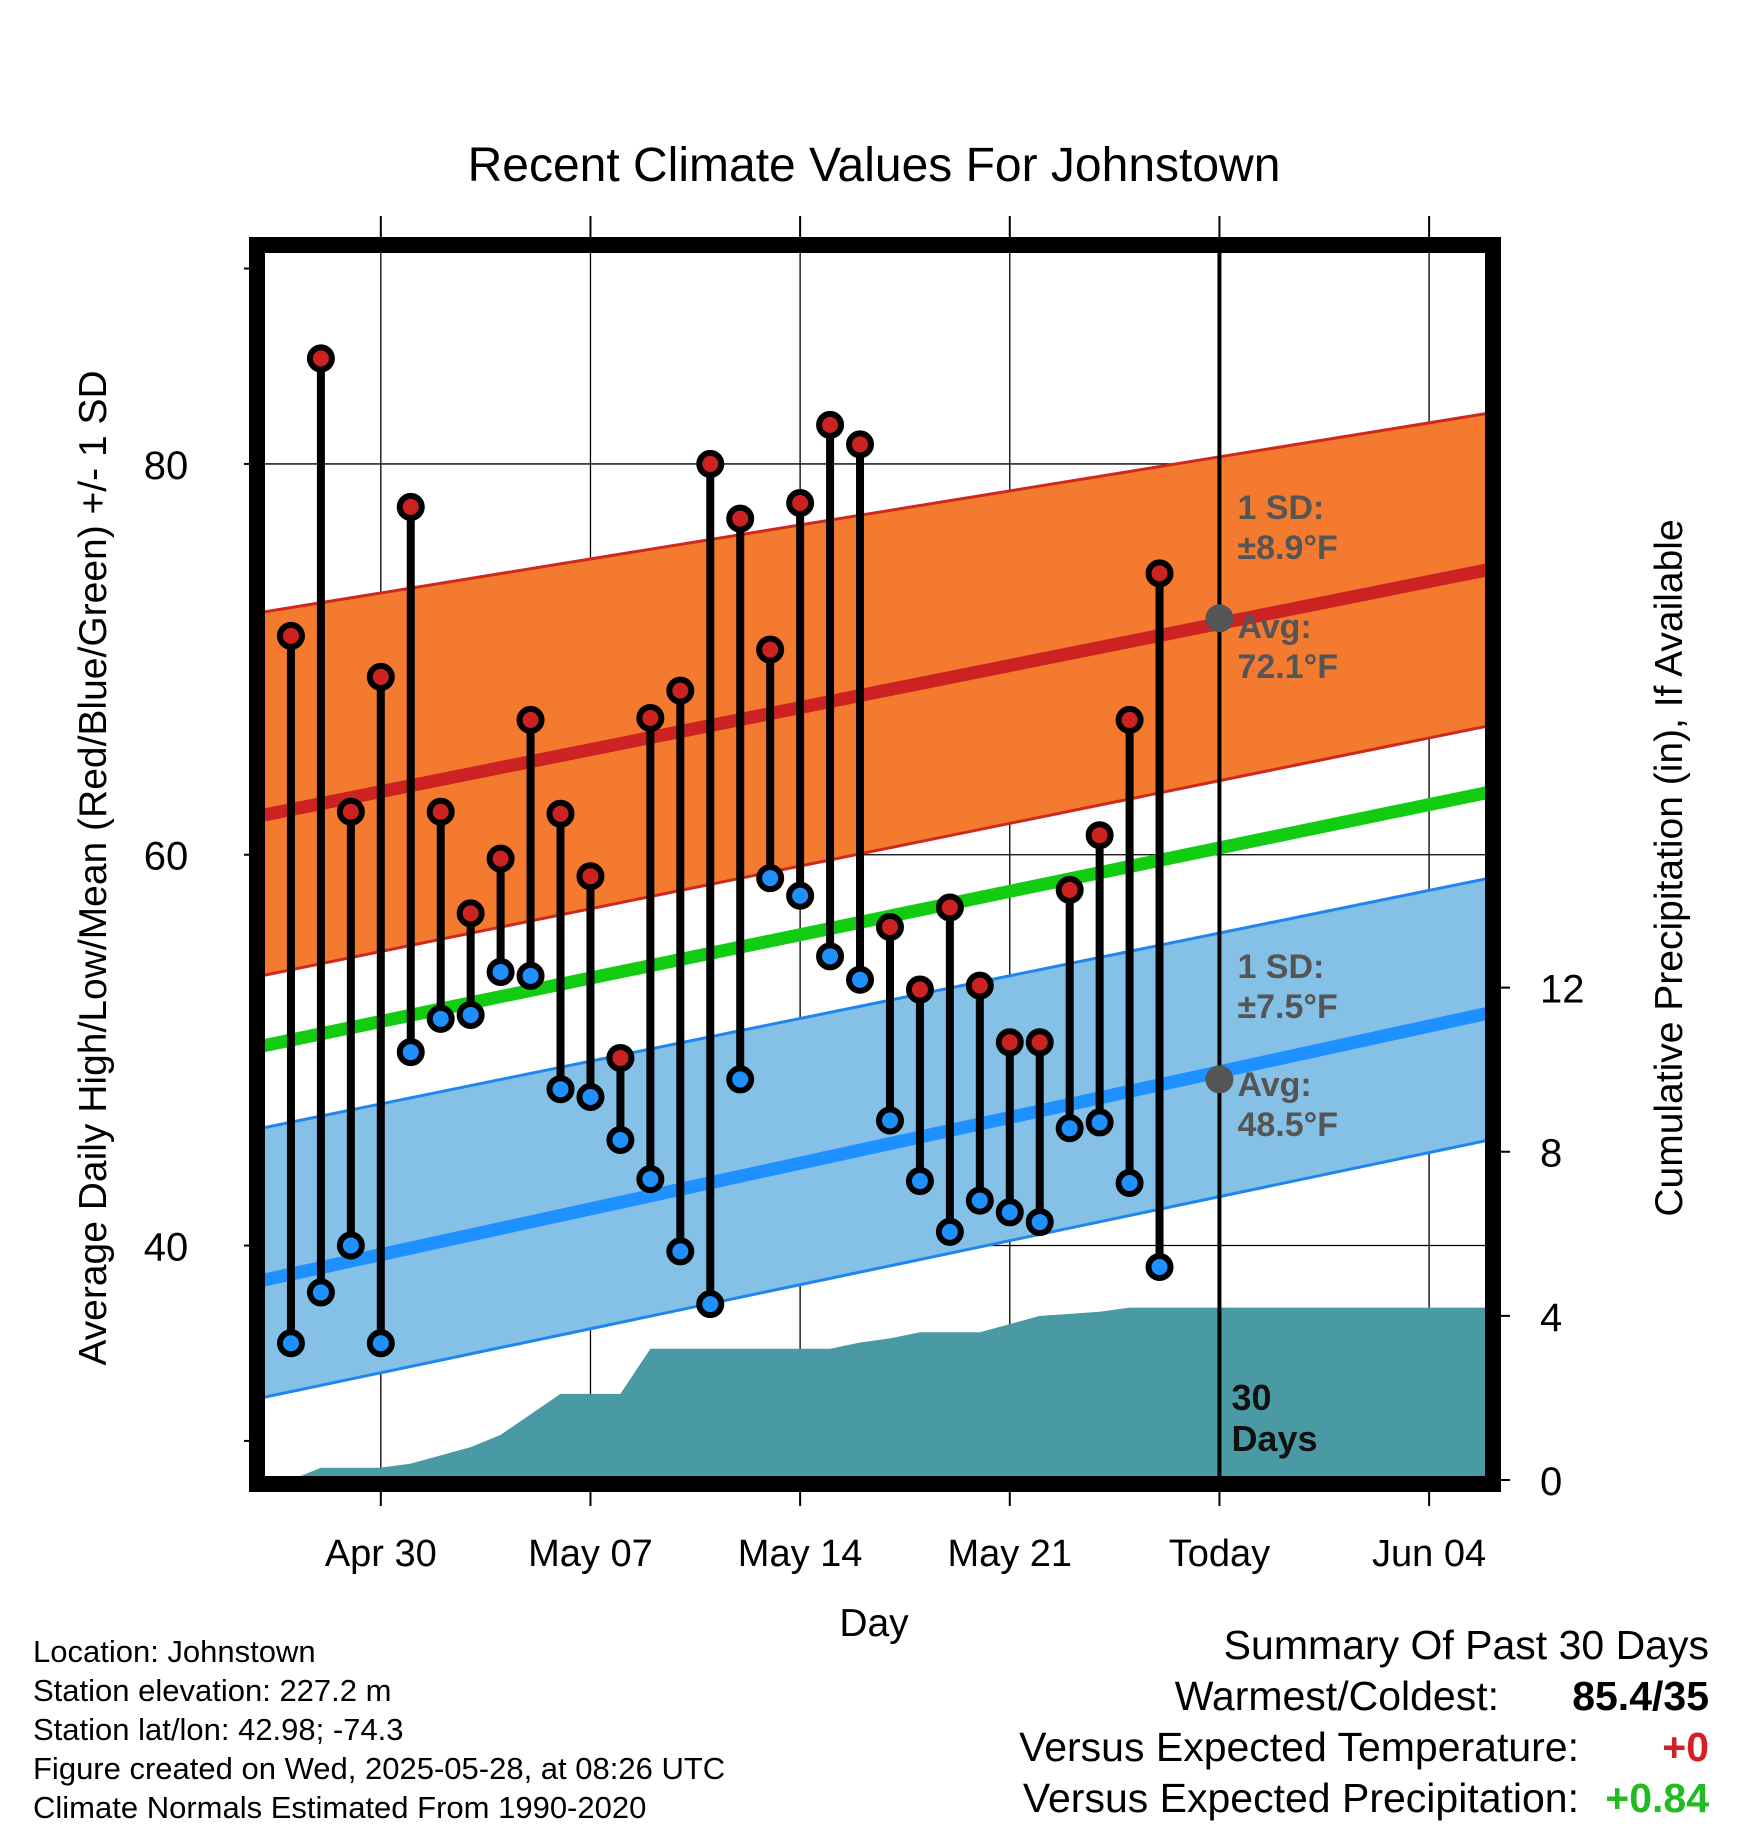 The height and width of the screenshot is (1828, 1748). I want to click on y-tick-label: 60, so click(166, 857).